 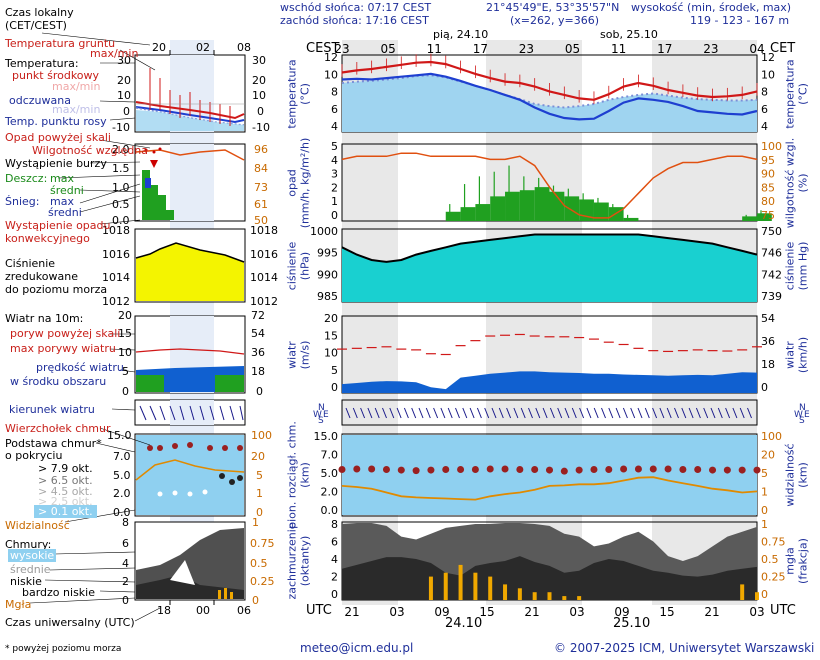 What do you see at coordinates (292, 561) in the screenshot?
I see `panel-label-cover-left: zachmurzenie` at bounding box center [292, 561].